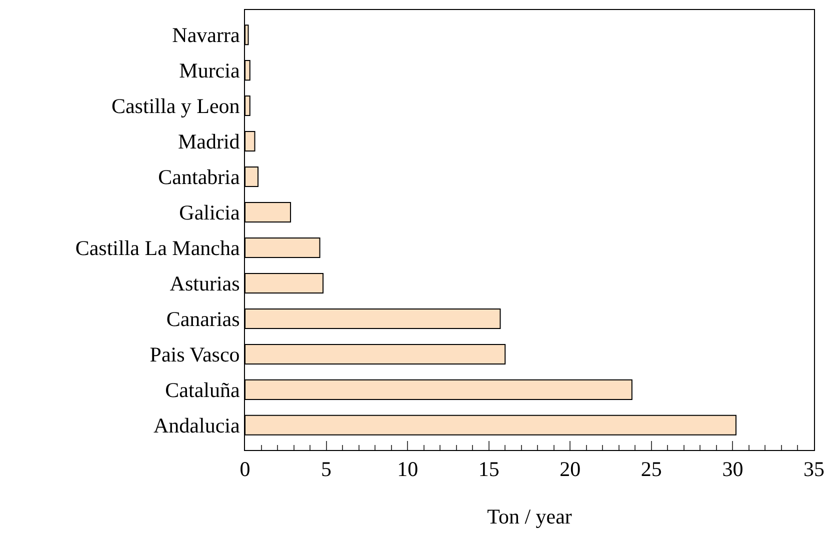 The image size is (829, 545). What do you see at coordinates (529, 516) in the screenshot?
I see `x-axis-title: Ton / year` at bounding box center [529, 516].